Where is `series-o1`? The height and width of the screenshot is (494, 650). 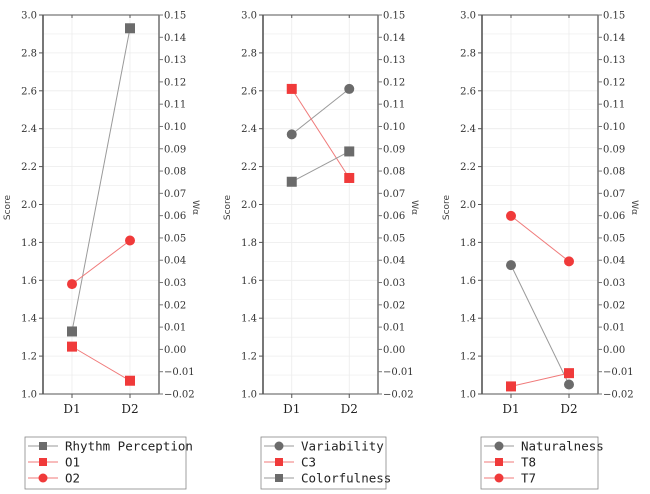 series-o1 is located at coordinates (101, 363).